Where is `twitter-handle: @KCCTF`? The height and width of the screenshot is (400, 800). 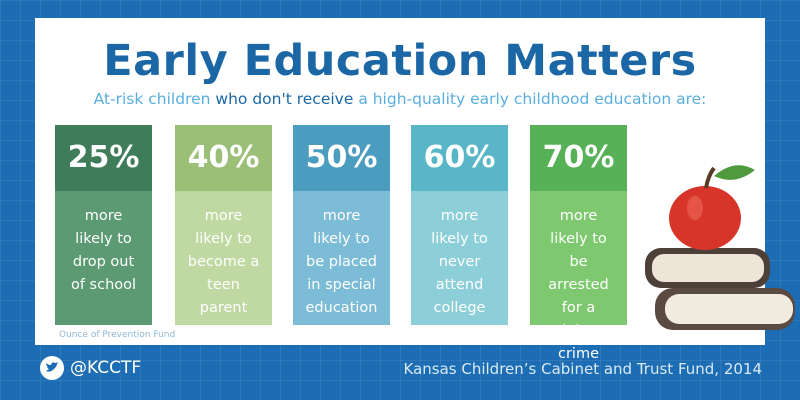 twitter-handle: @KCCTF is located at coordinates (106, 368).